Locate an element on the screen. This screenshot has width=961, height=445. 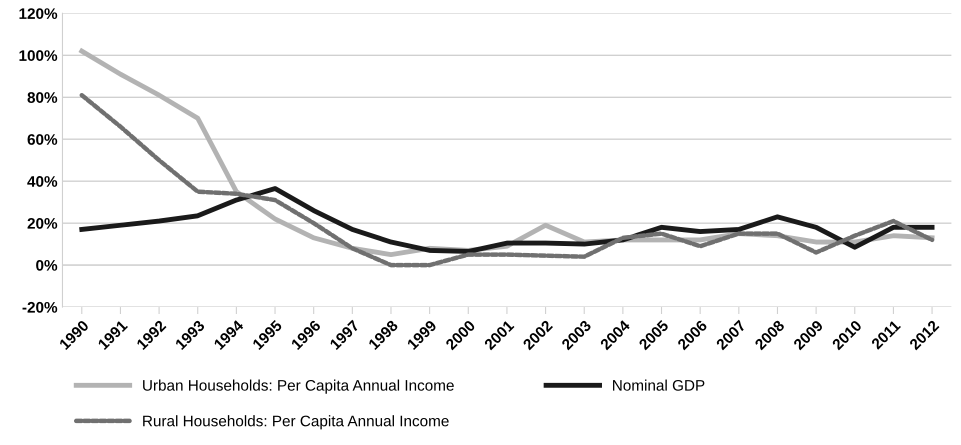
y-tick-label: 100% is located at coordinates (38, 55).